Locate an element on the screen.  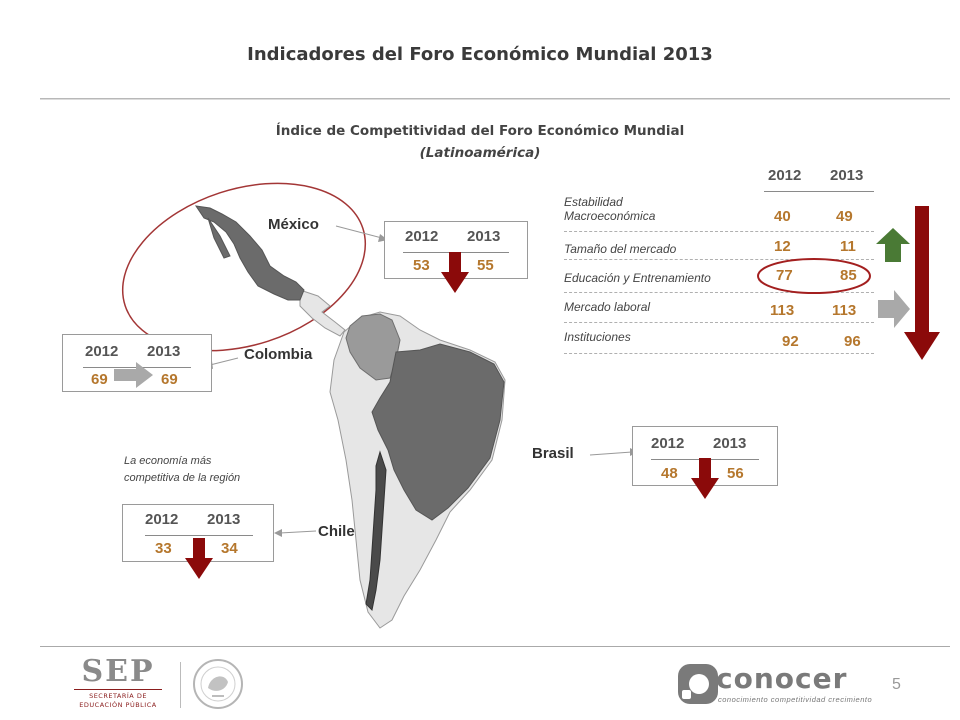
footer-divider is located at coordinates (495, 646).